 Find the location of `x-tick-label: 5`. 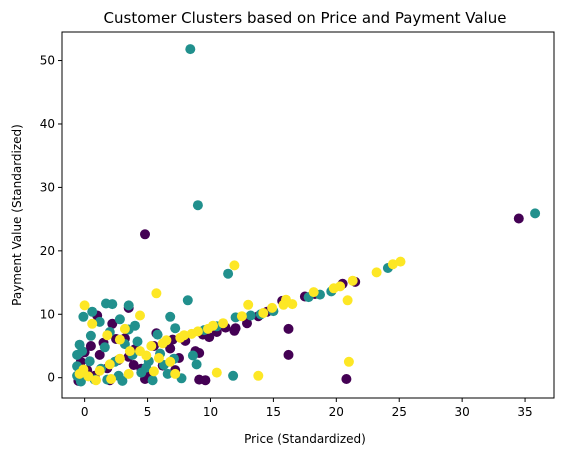

x-tick-label: 5 is located at coordinates (148, 412).